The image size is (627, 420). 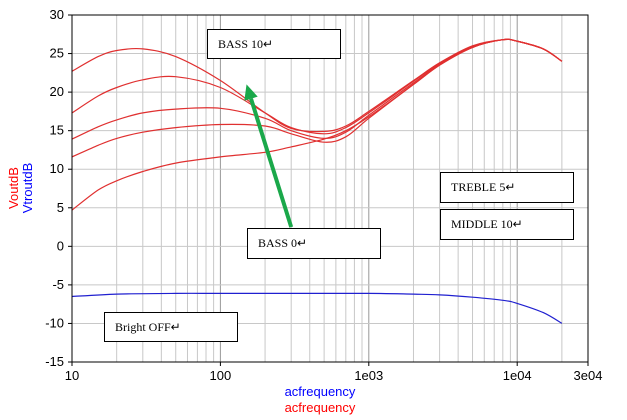 I want to click on x-tick-label: 100, so click(x=221, y=375).